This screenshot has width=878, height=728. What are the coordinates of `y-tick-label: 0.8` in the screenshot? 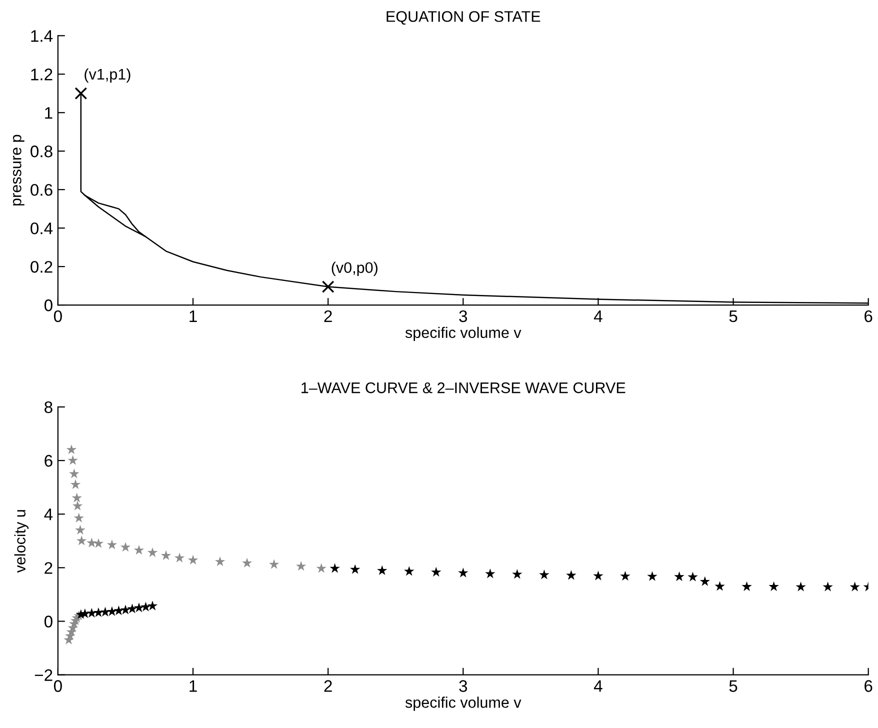 It's located at (41, 152).